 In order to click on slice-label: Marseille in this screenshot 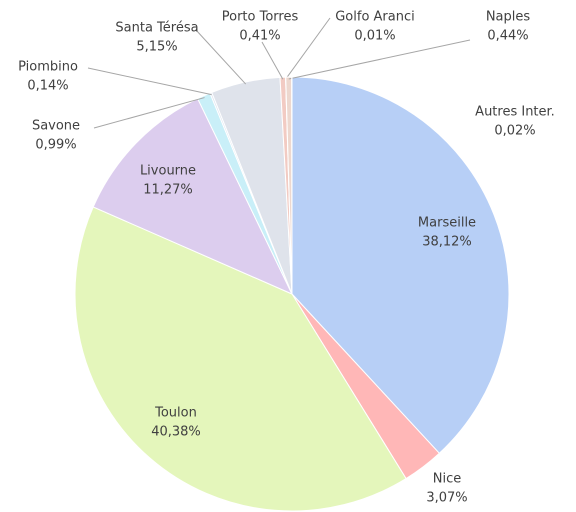, I will do `click(447, 223)`.